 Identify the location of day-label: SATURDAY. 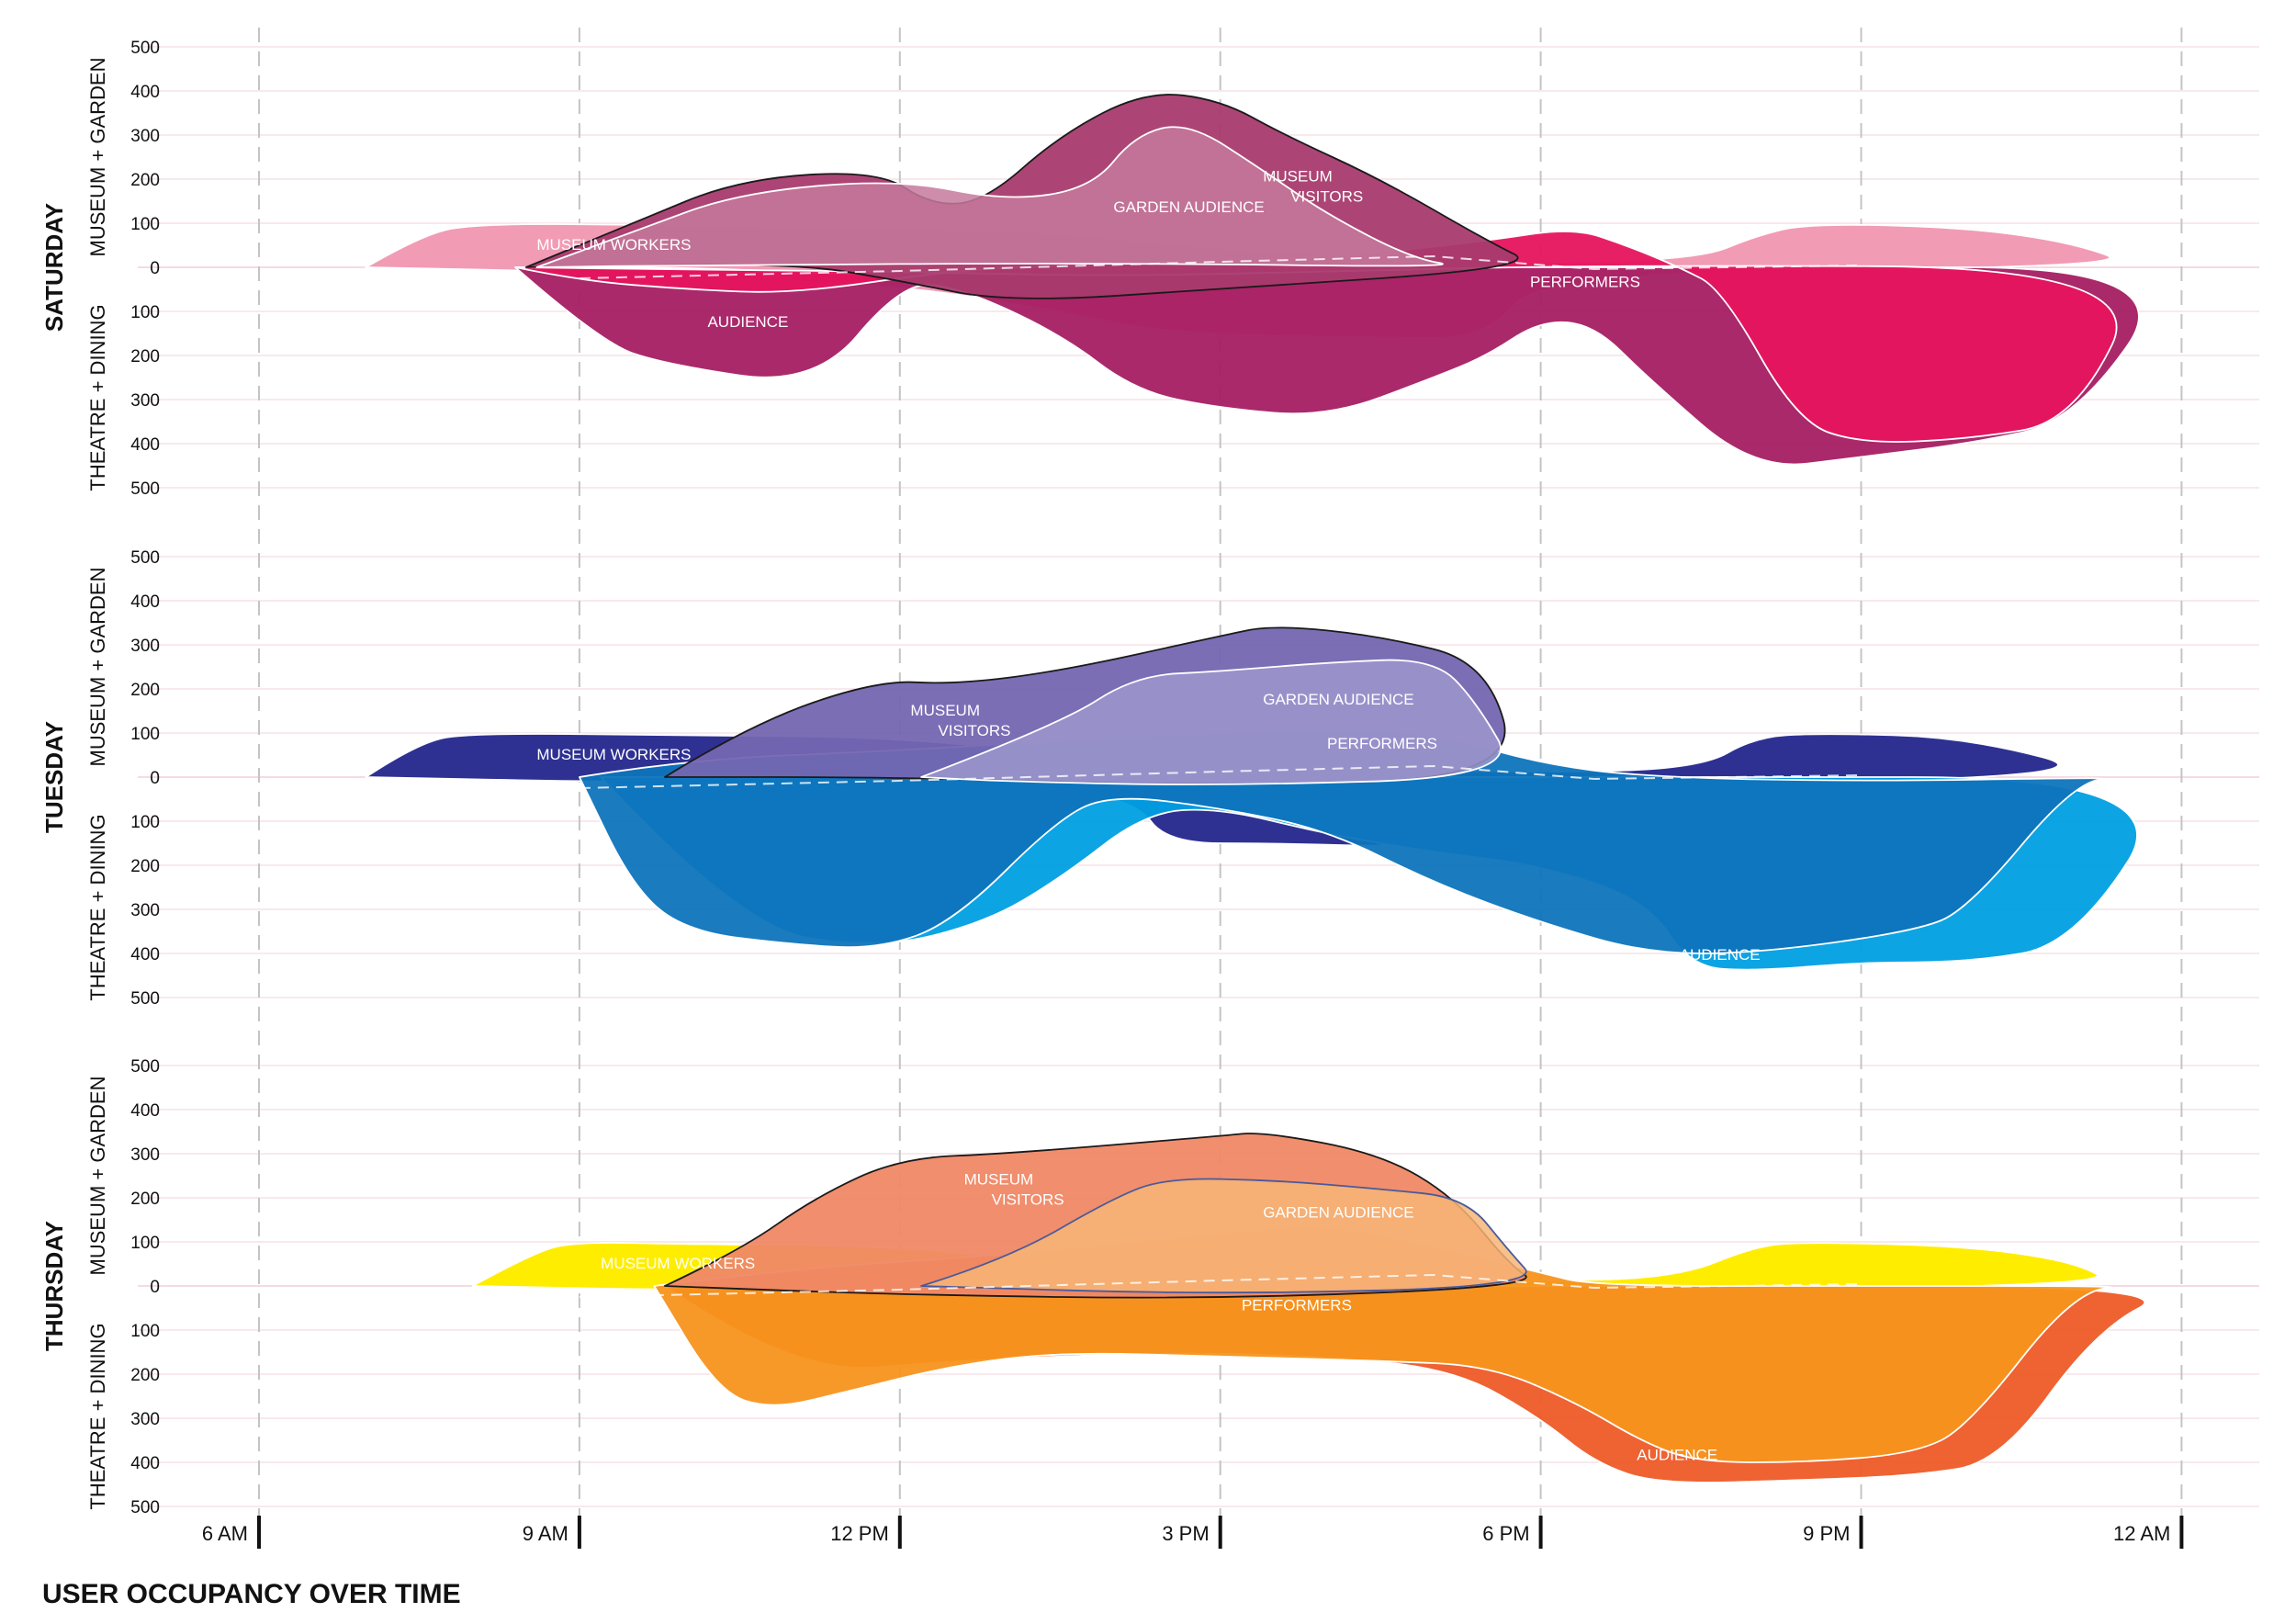
(54, 267).